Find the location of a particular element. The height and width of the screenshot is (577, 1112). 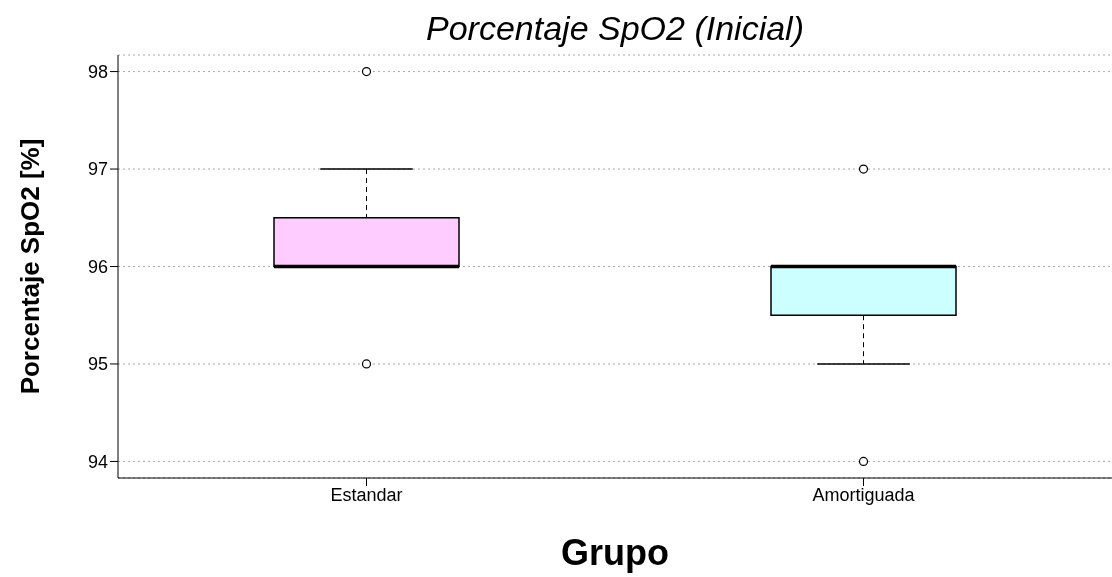

y-tick-label: 94 is located at coordinates (97, 461).